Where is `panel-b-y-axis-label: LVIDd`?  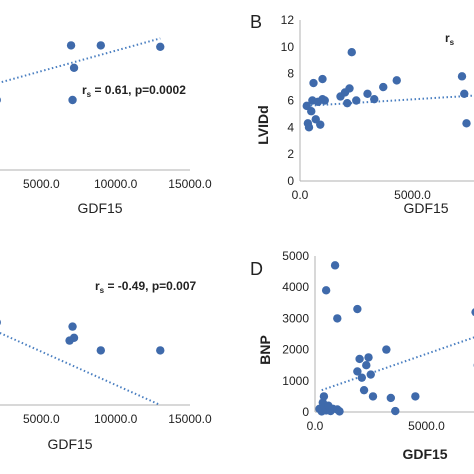
panel-b-y-axis-label: LVIDd is located at coordinates (263, 124).